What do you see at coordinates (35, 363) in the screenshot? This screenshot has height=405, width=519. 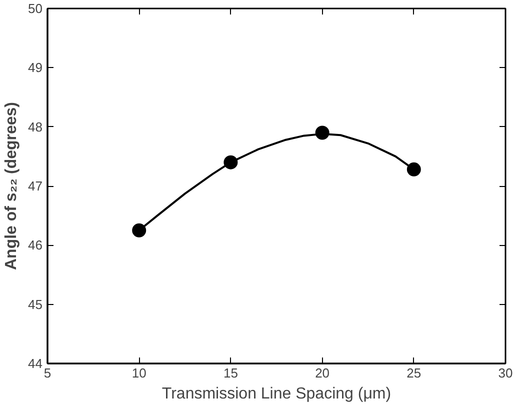 I see `y-tick-label: 44` at bounding box center [35, 363].